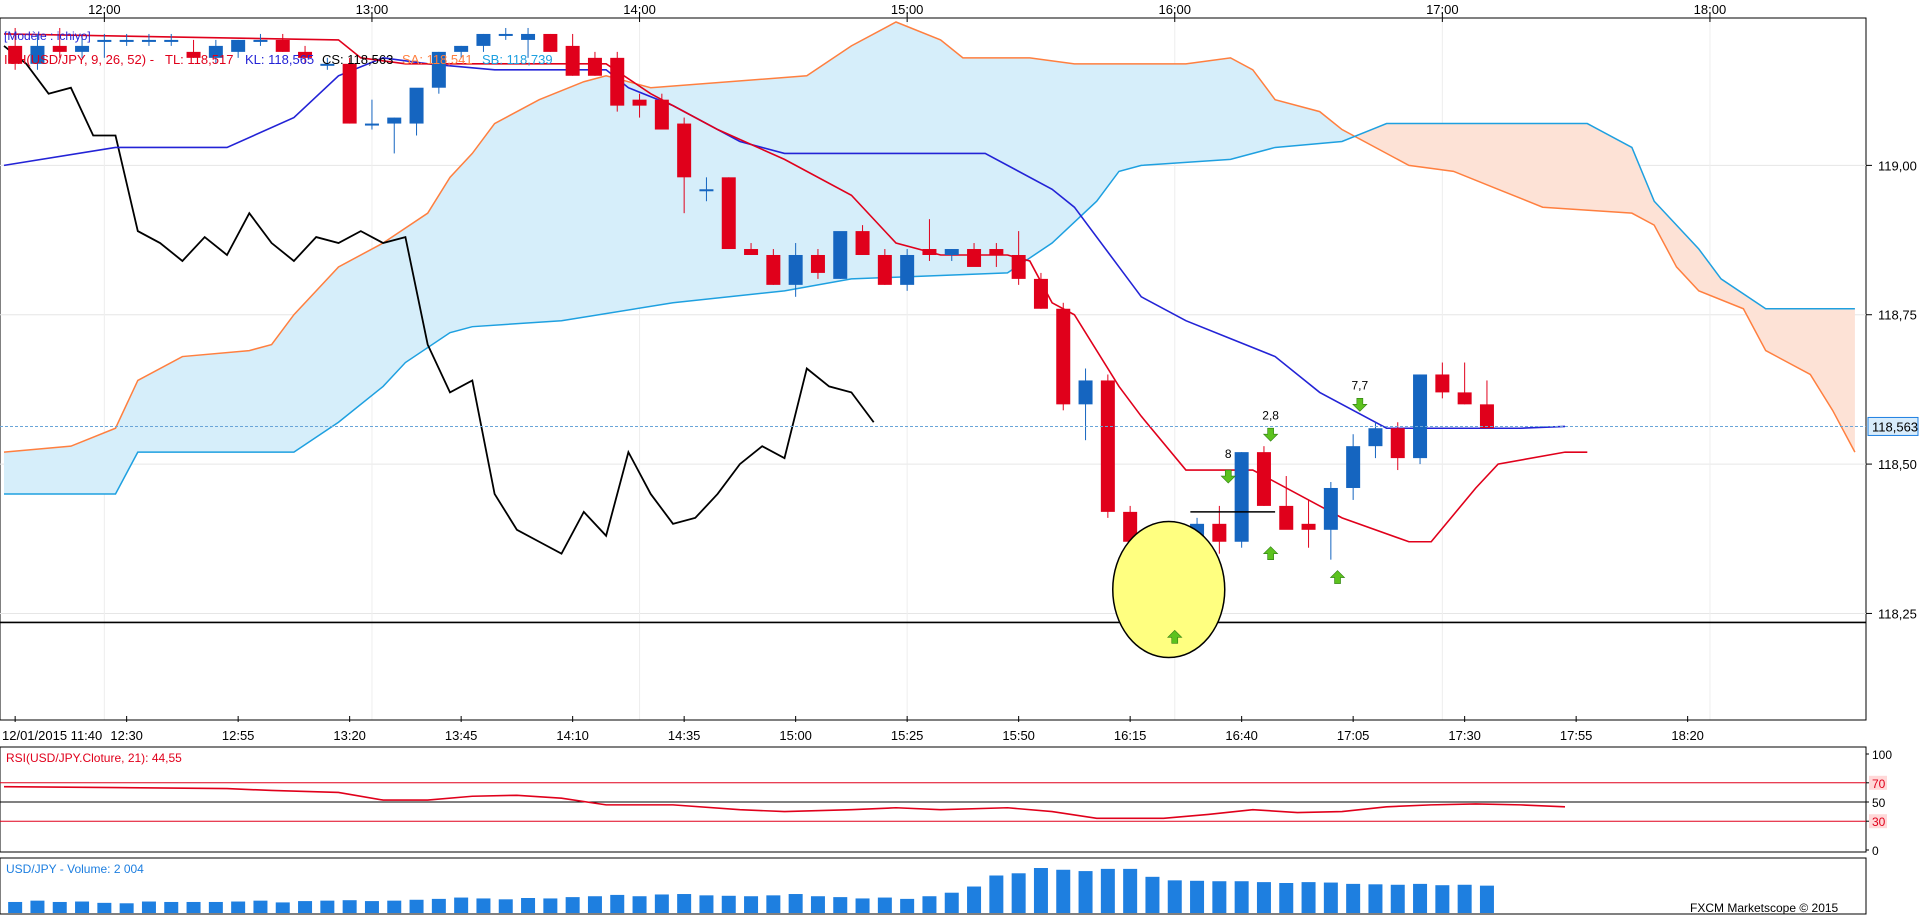 This screenshot has width=1919, height=916. What do you see at coordinates (1241, 735) in the screenshot?
I see `bottom-axis-label: 16:40` at bounding box center [1241, 735].